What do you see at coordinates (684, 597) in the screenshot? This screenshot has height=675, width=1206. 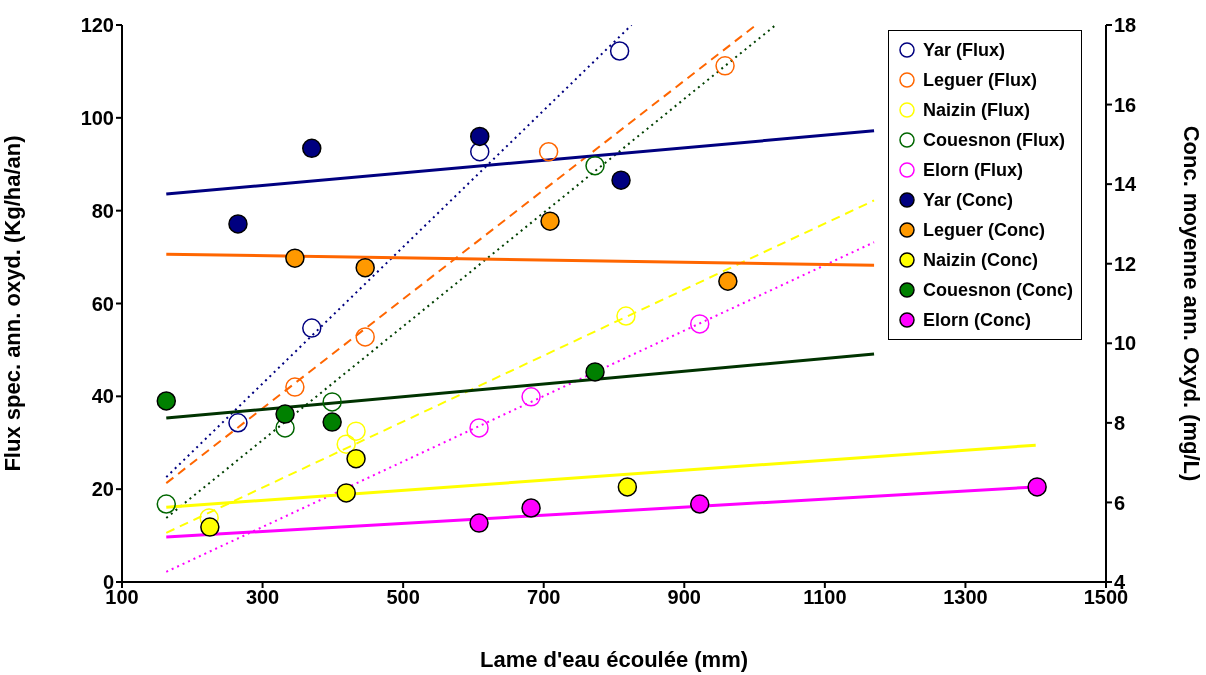 I see `x-tick-label: 900` at bounding box center [684, 597].